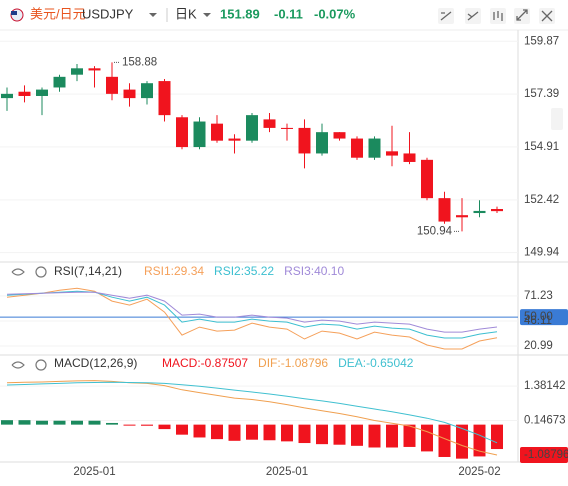 This screenshot has height=486, width=568. Describe the element at coordinates (88, 271) in the screenshot. I see `indicator-title: RSI(7,14,21)` at that location.